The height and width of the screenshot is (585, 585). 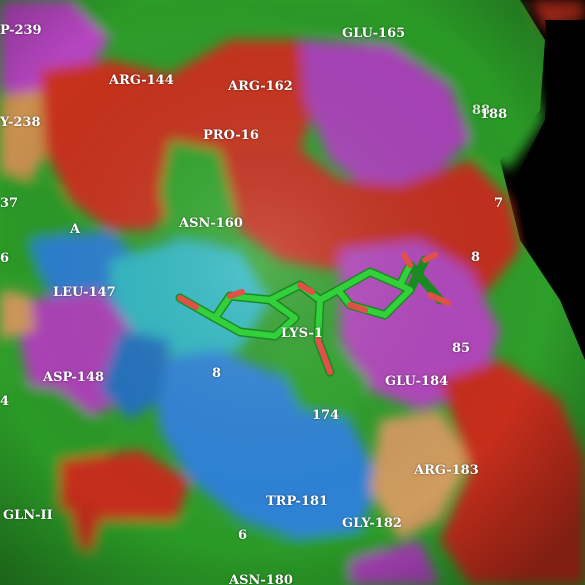 I want to click on residue-label-4: 4, so click(x=5, y=401).